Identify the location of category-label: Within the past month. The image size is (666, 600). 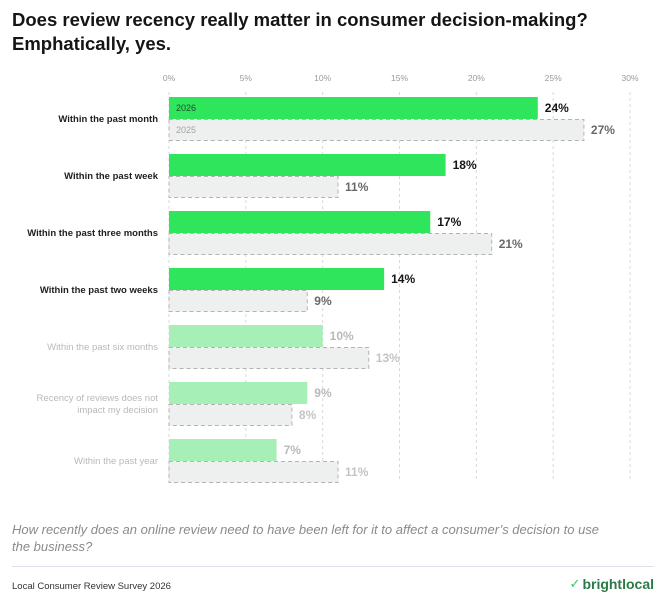
(108, 119).